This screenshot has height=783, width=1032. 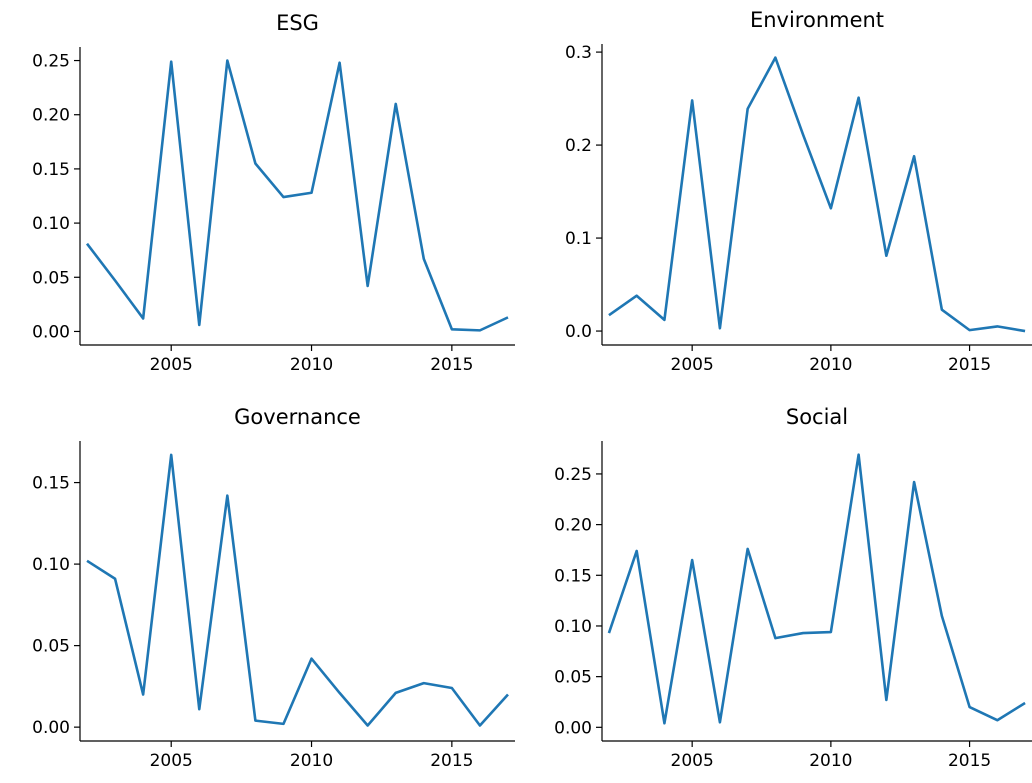 What do you see at coordinates (297, 417) in the screenshot?
I see `panel-title: Governance` at bounding box center [297, 417].